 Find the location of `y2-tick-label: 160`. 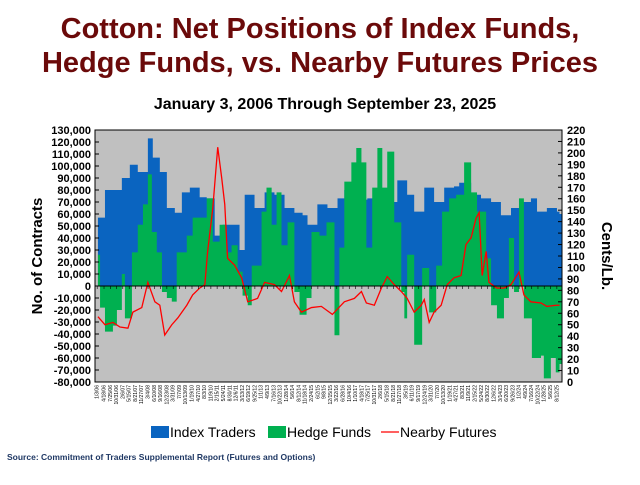

y2-tick-label: 160 is located at coordinates (576, 200).